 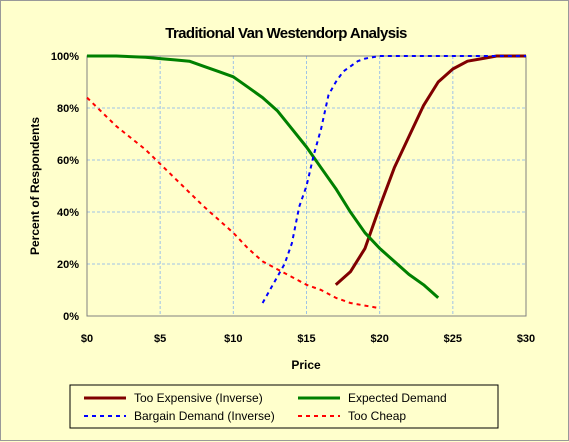 I want to click on x-tick-labels: $0 $5 $10 $15 $20 $25 $30, so click(x=308, y=339).